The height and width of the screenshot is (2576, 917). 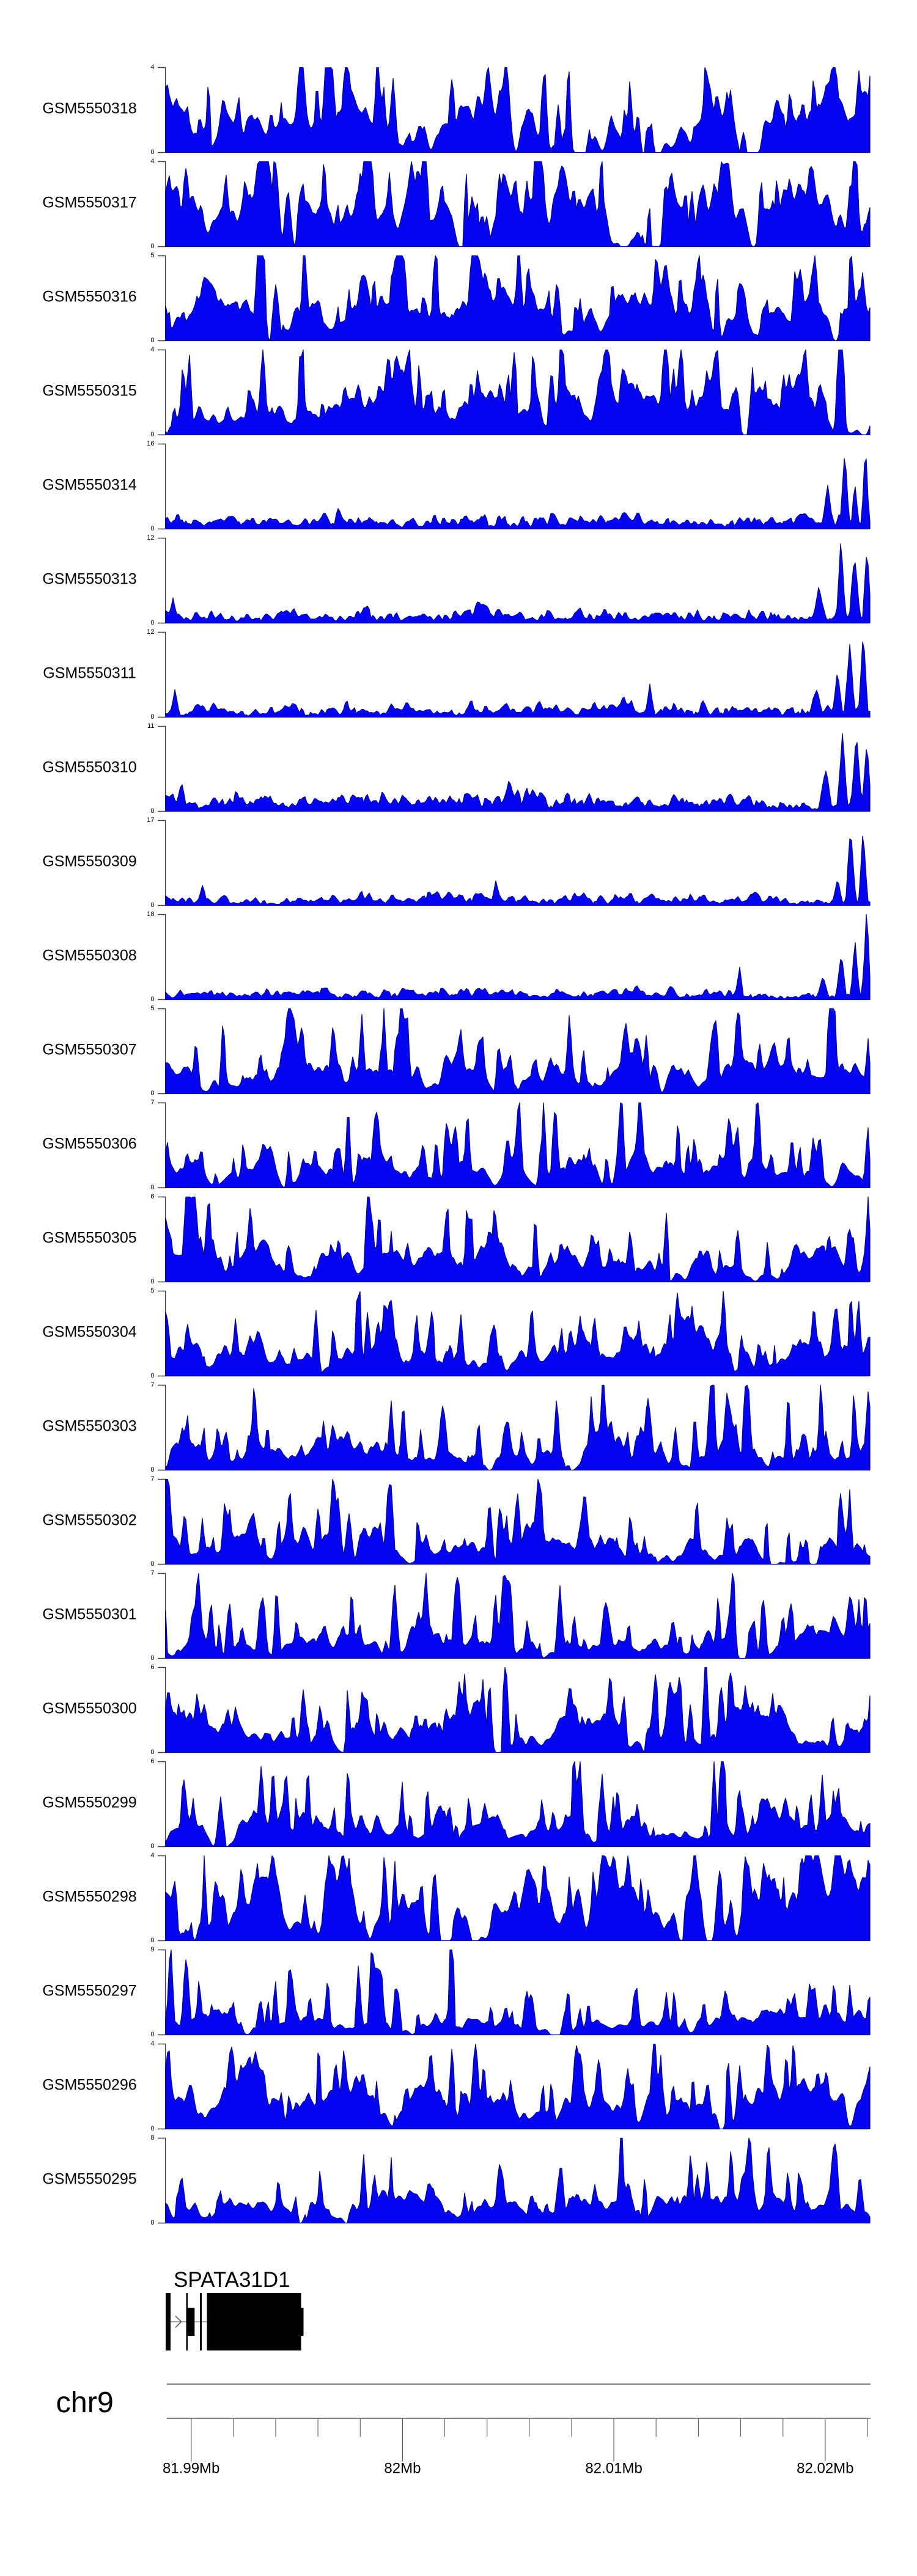 I want to click on svg-text: GSM5550301, so click(x=89, y=1614).